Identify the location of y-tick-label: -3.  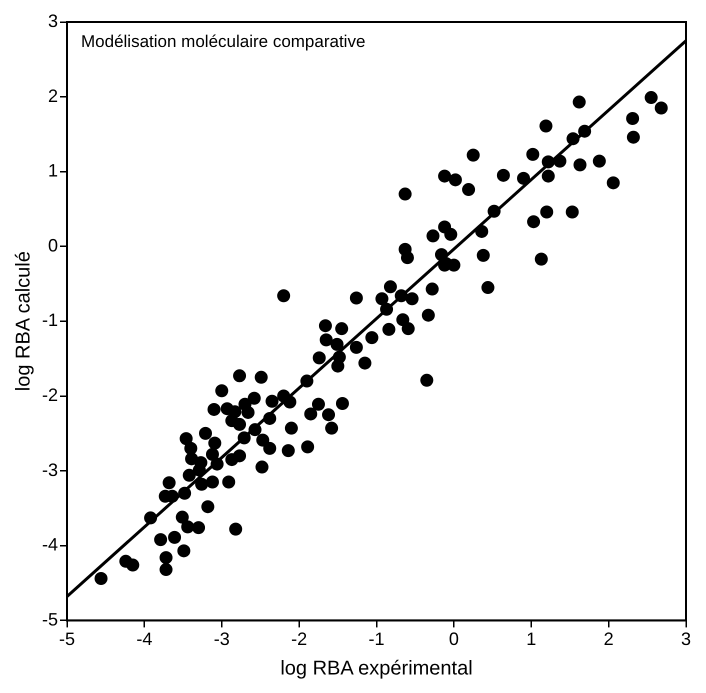
(50, 470).